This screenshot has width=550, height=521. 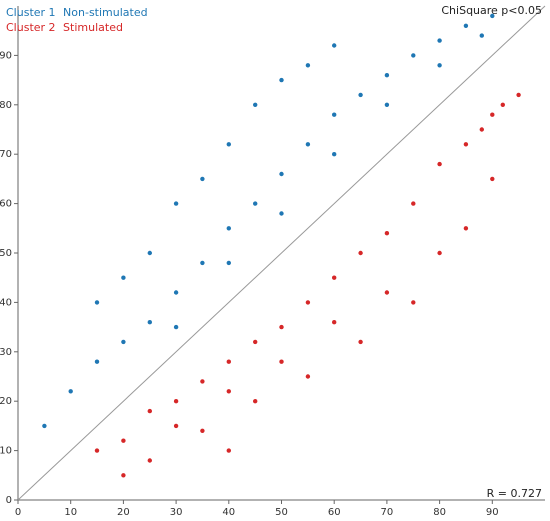 I want to click on x-tick-label: 20, so click(x=123, y=512).